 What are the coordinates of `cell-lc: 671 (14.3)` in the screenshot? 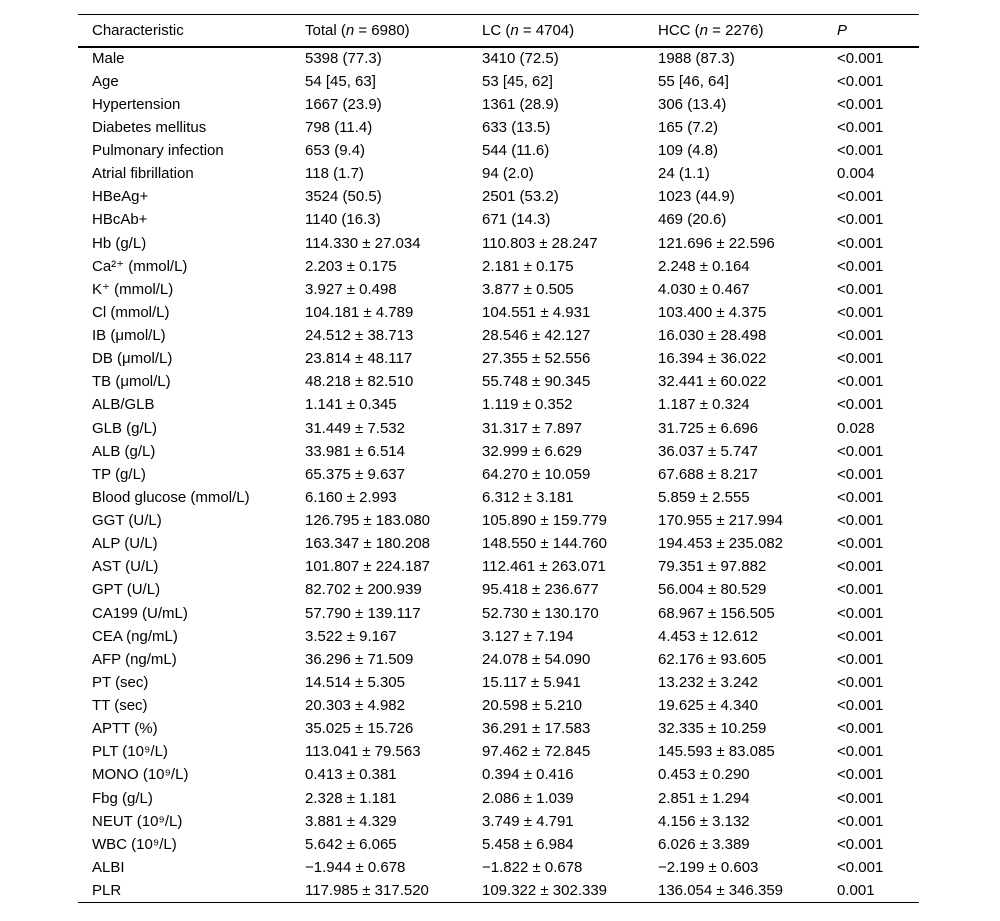 It's located at (516, 220).